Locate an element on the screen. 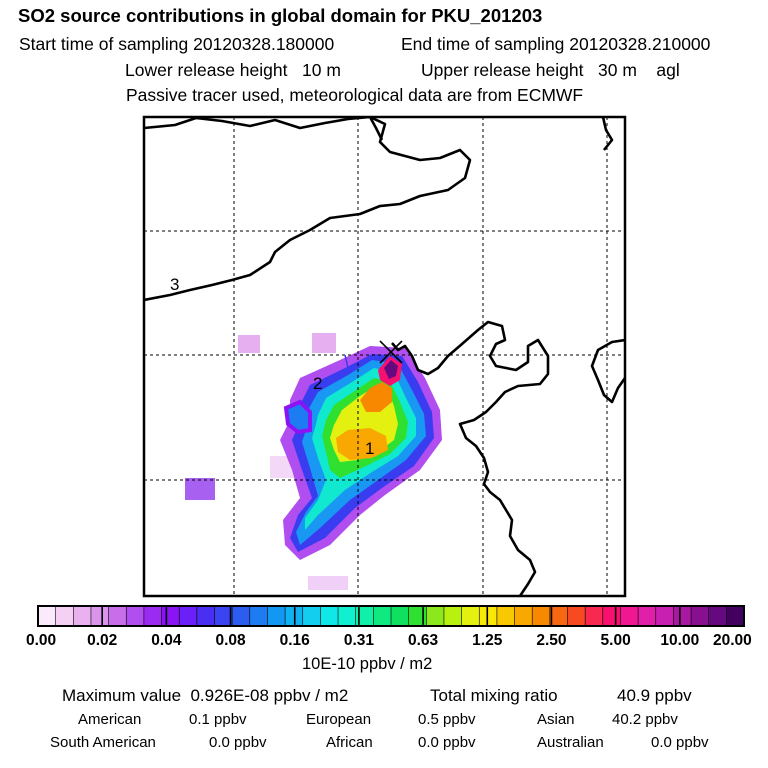 Image resolution: width=768 pixels, height=768 pixels. colorbar-tick-label: 5.00 is located at coordinates (615, 640).